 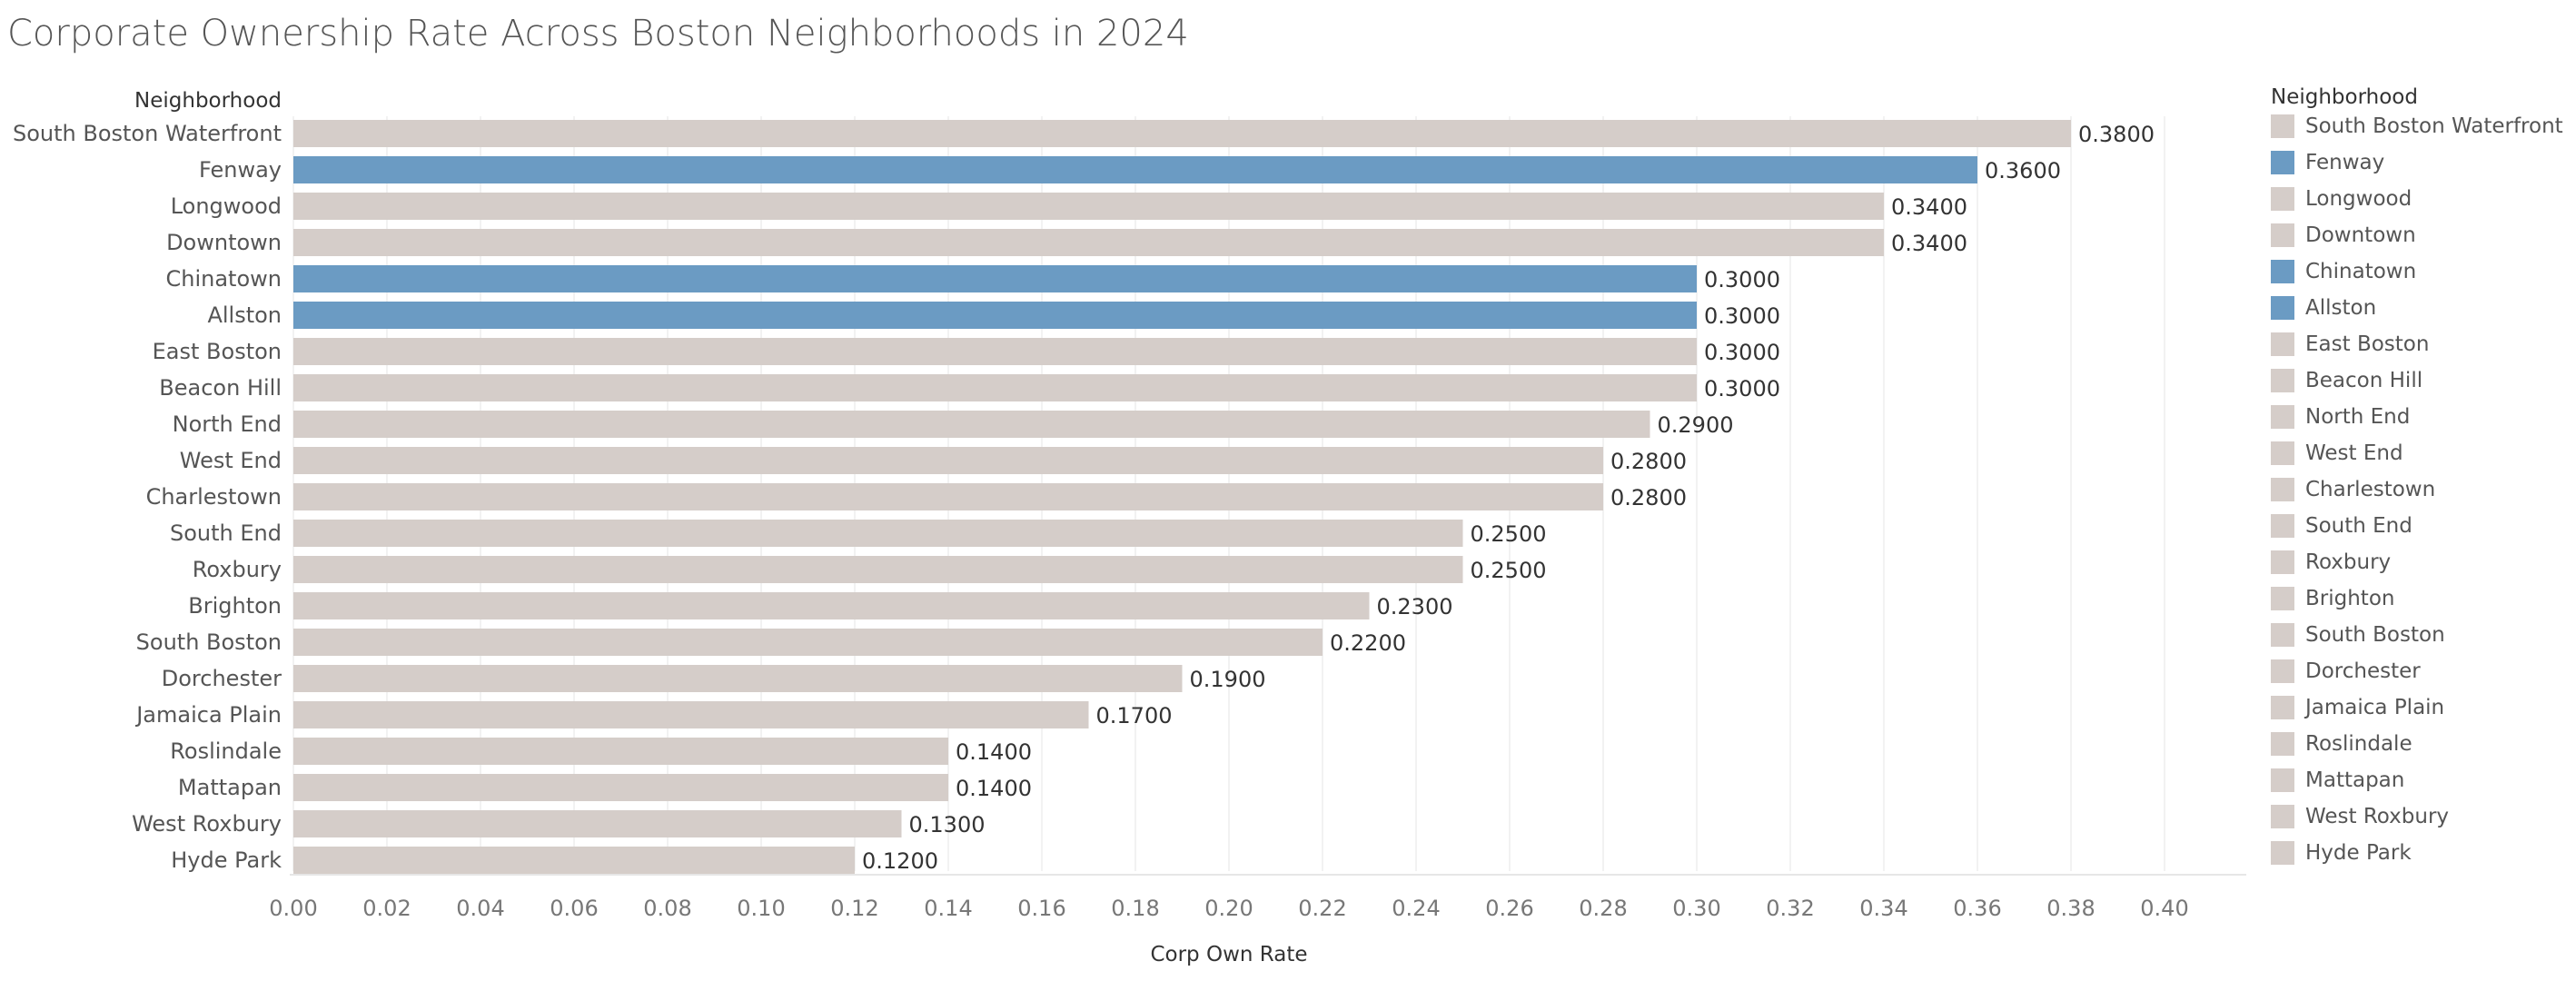 I want to click on legend-label: Roxbury, so click(x=2348, y=562).